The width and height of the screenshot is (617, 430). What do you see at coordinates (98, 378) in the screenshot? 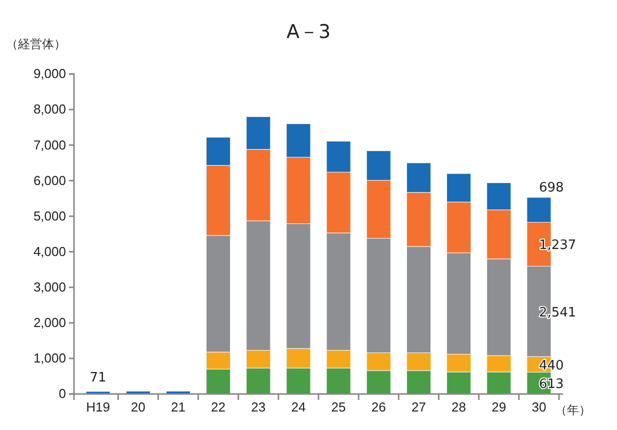
I see `data-label: 71` at bounding box center [98, 378].